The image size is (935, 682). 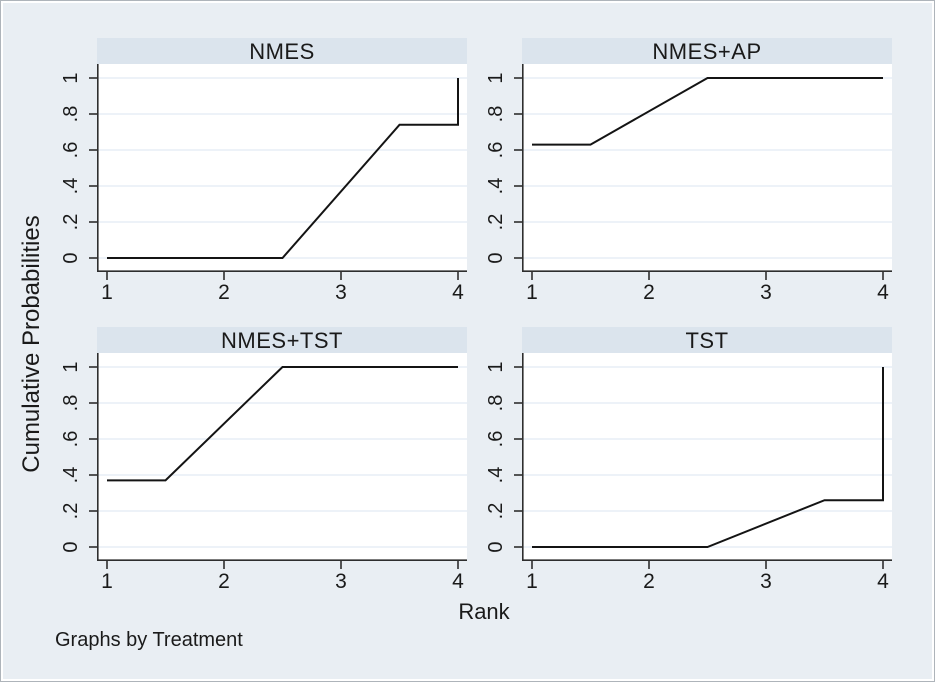 What do you see at coordinates (282, 424) in the screenshot?
I see `data-line-nmes+tst` at bounding box center [282, 424].